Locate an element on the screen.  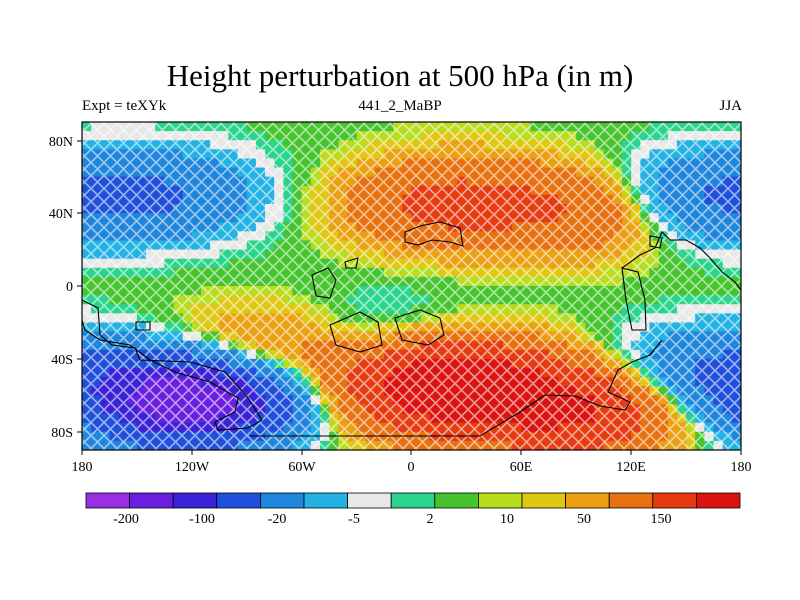
coastline-asia is located at coordinates (681, 281).